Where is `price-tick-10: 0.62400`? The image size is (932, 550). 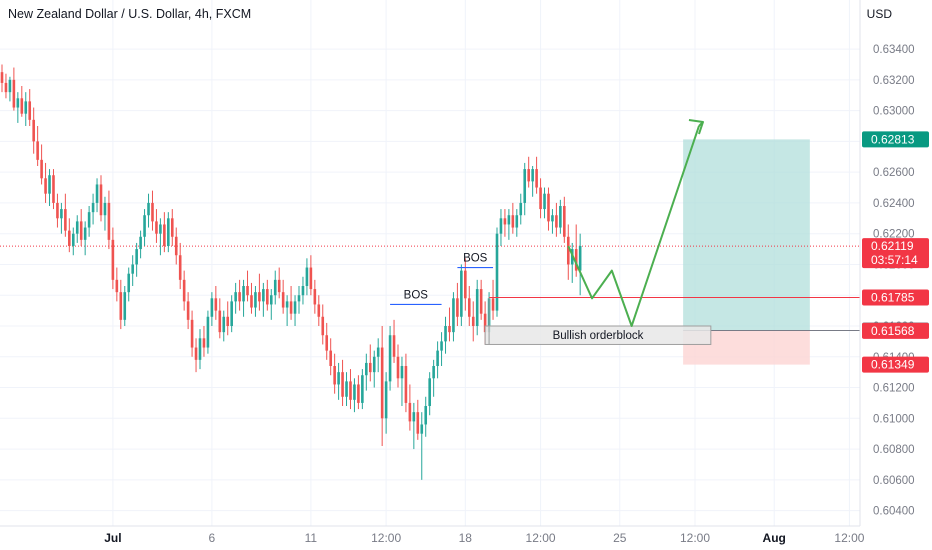 price-tick-10: 0.62400 is located at coordinates (894, 204).